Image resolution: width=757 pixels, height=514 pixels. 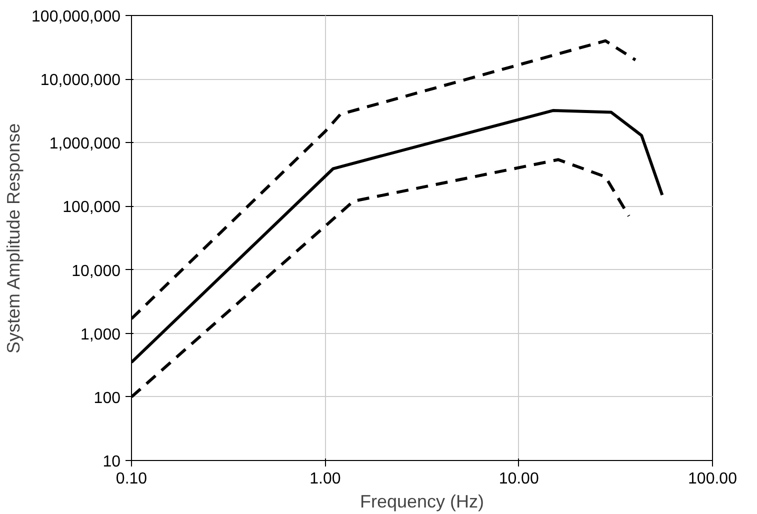 What do you see at coordinates (14, 238) in the screenshot?
I see `y-axis-title: System Amplitude Response` at bounding box center [14, 238].